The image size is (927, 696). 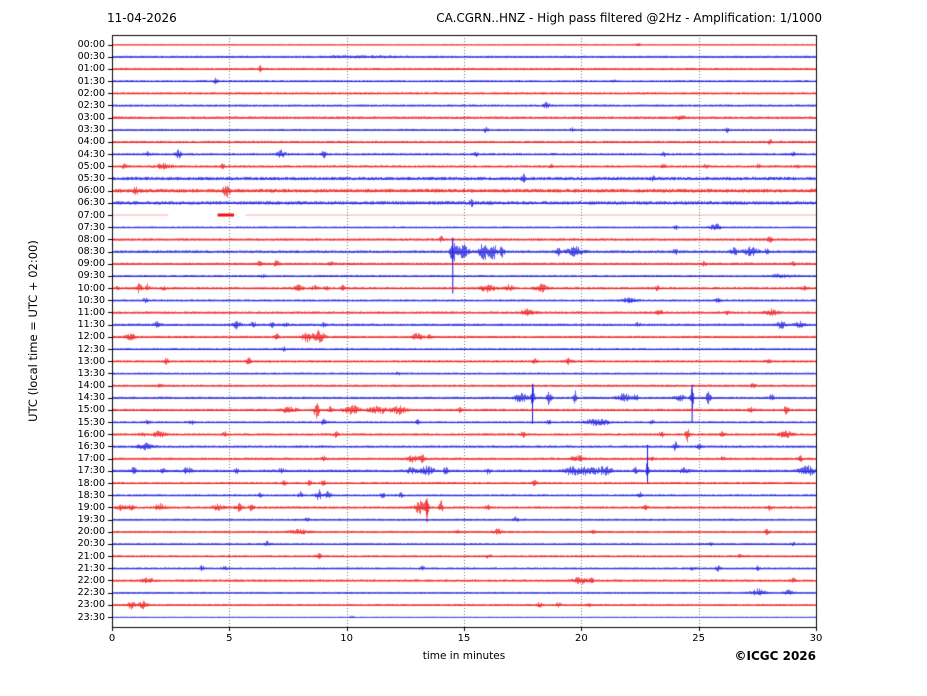 I want to click on time-label: 00:00, so click(x=91, y=44).